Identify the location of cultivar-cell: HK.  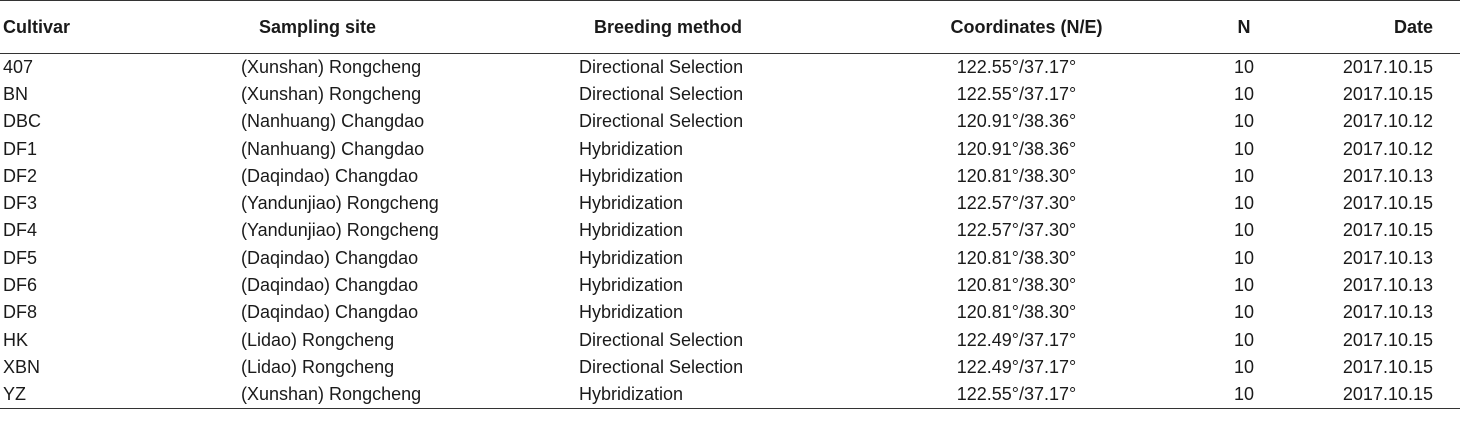
(16, 339).